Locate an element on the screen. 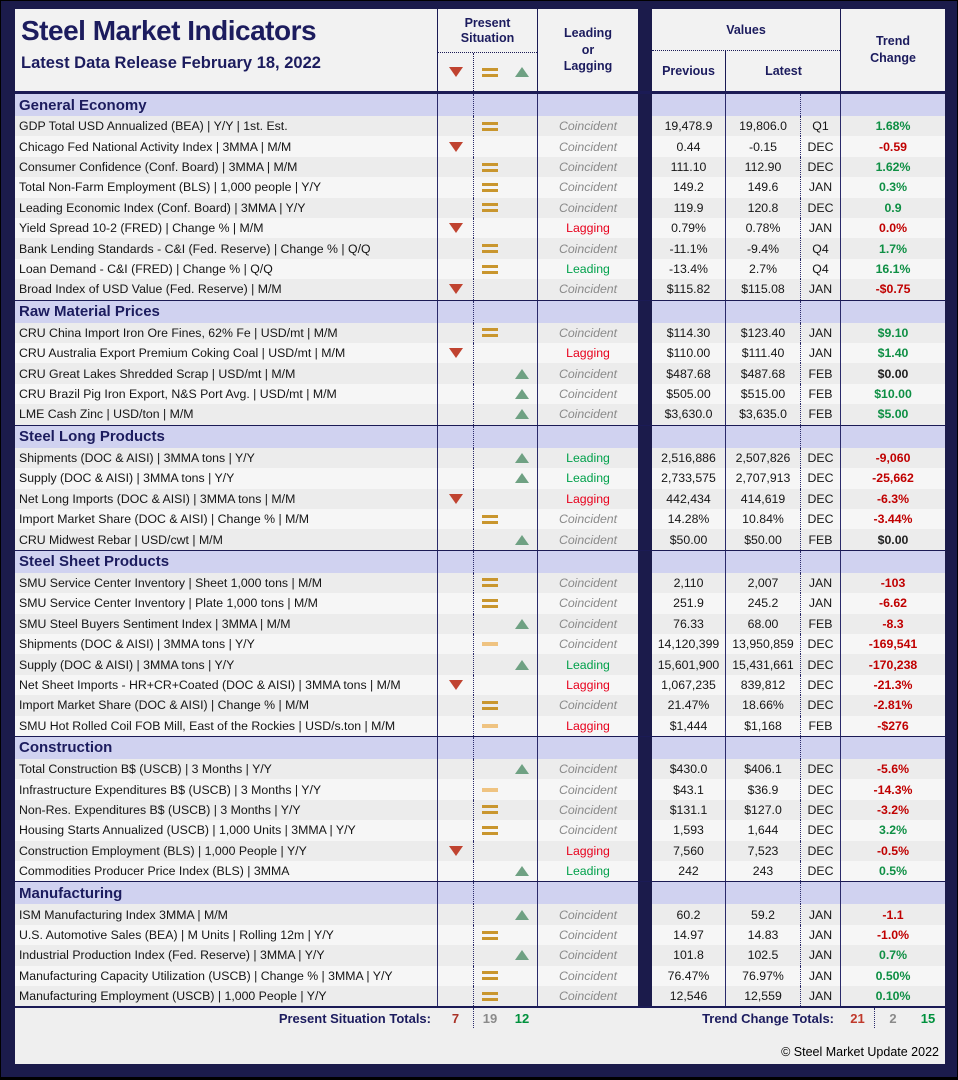  trend-change-value: -170,238 is located at coordinates (893, 664).